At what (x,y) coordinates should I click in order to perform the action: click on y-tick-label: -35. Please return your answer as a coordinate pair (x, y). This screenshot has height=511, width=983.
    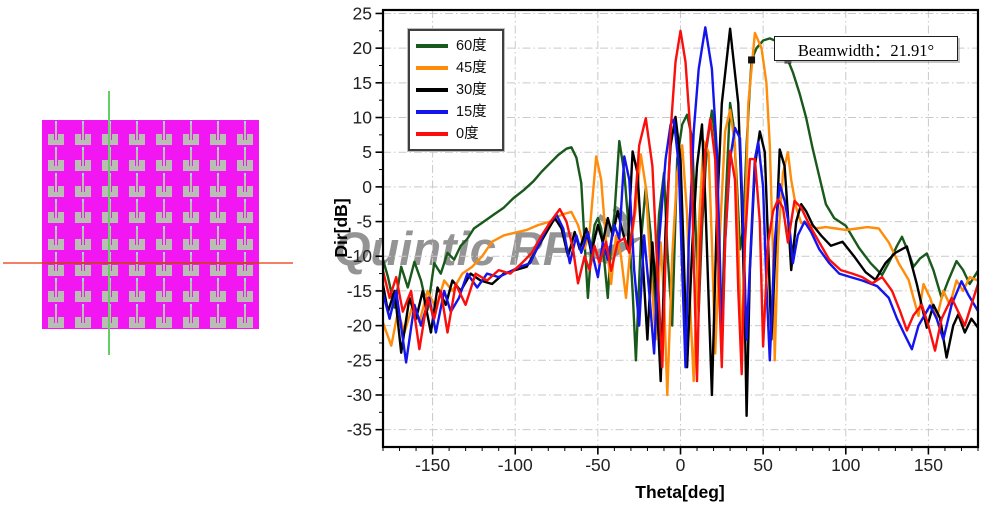
    Looking at the image, I should click on (359, 430).